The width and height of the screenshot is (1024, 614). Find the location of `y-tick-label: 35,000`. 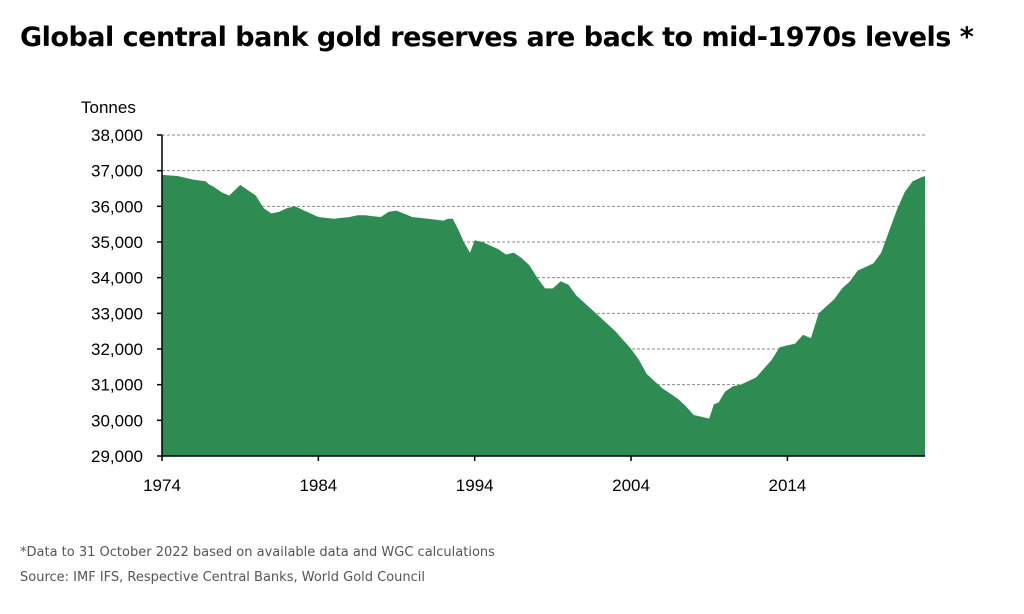

y-tick-label: 35,000 is located at coordinates (117, 242).